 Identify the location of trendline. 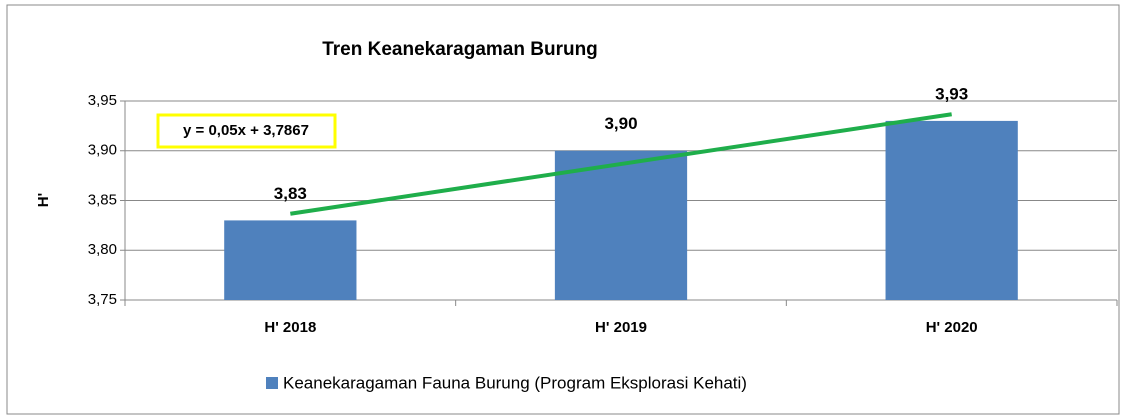
(621, 164).